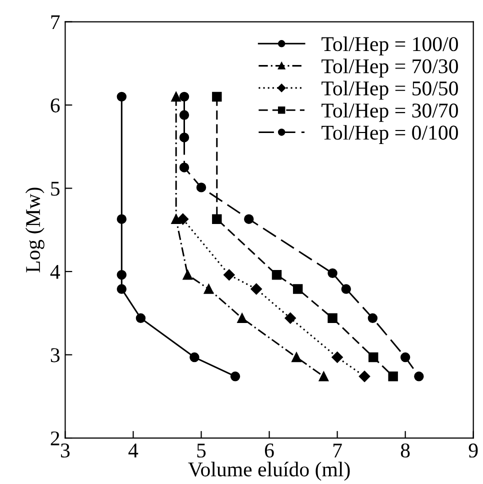 This screenshot has width=483, height=484. What do you see at coordinates (65, 451) in the screenshot?
I see `x-tick-label: 3` at bounding box center [65, 451].